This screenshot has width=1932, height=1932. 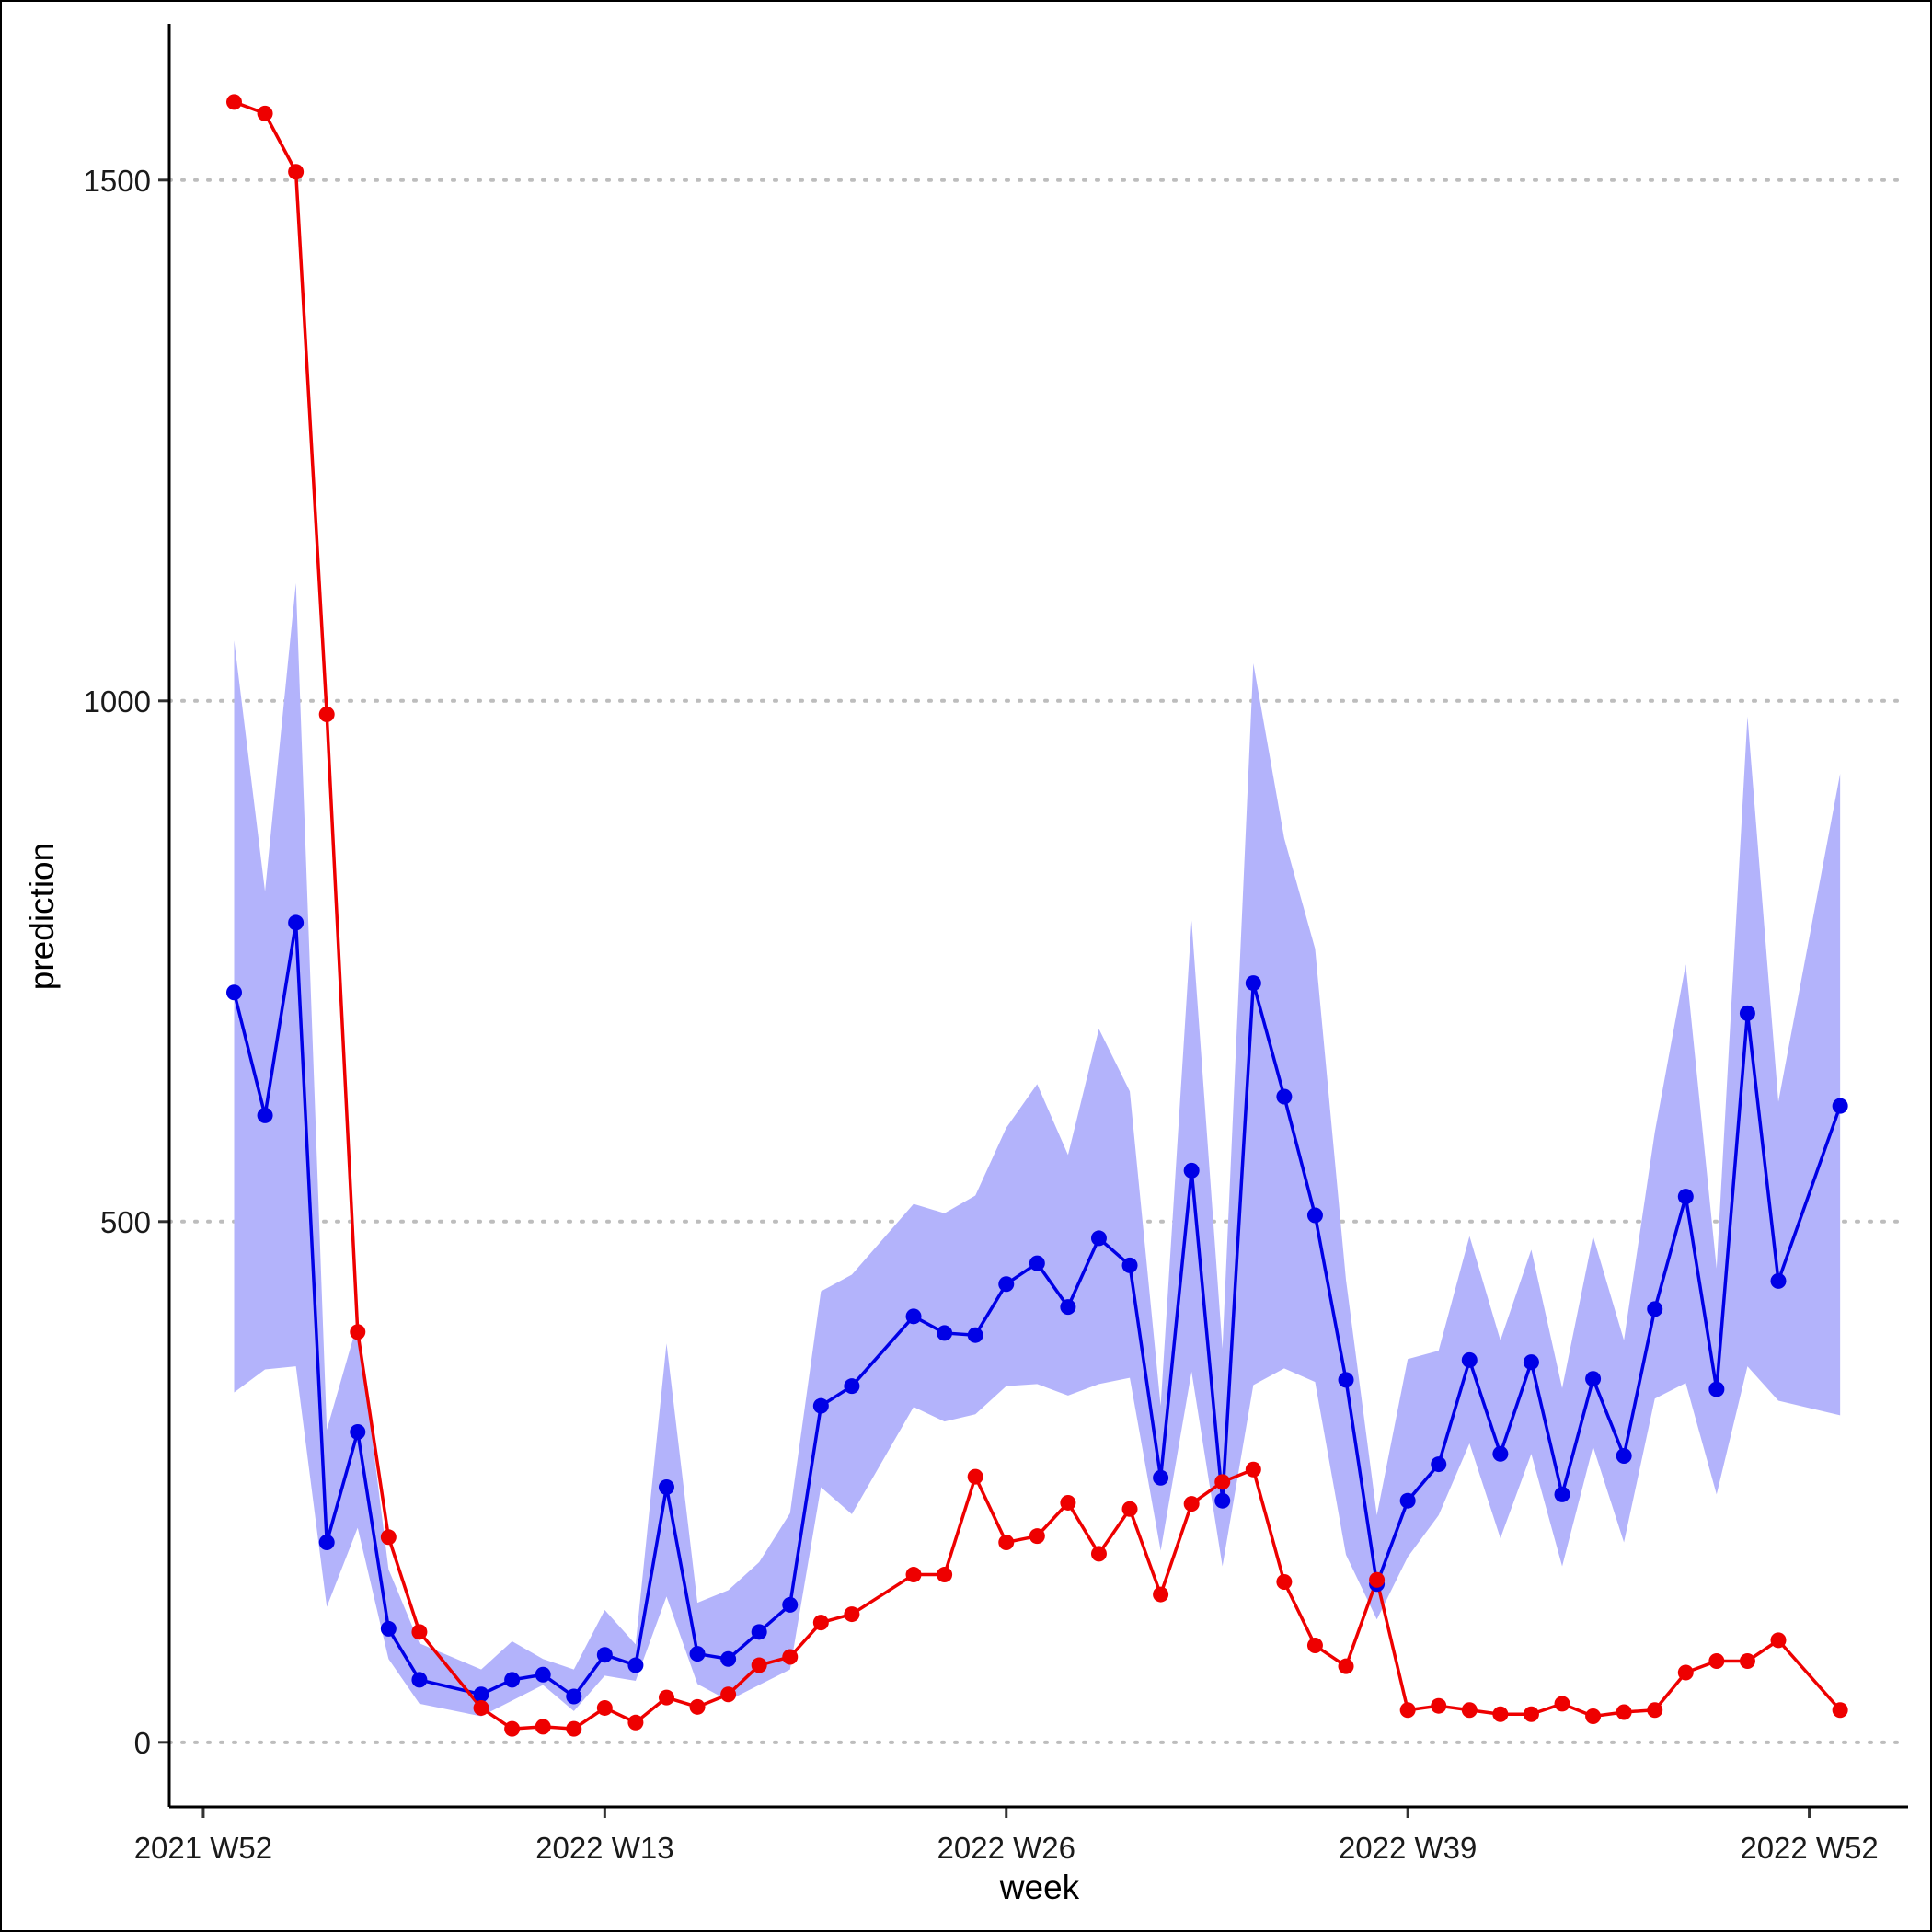 I want to click on x-tick-label-0: 2021 W52, so click(x=203, y=1848).